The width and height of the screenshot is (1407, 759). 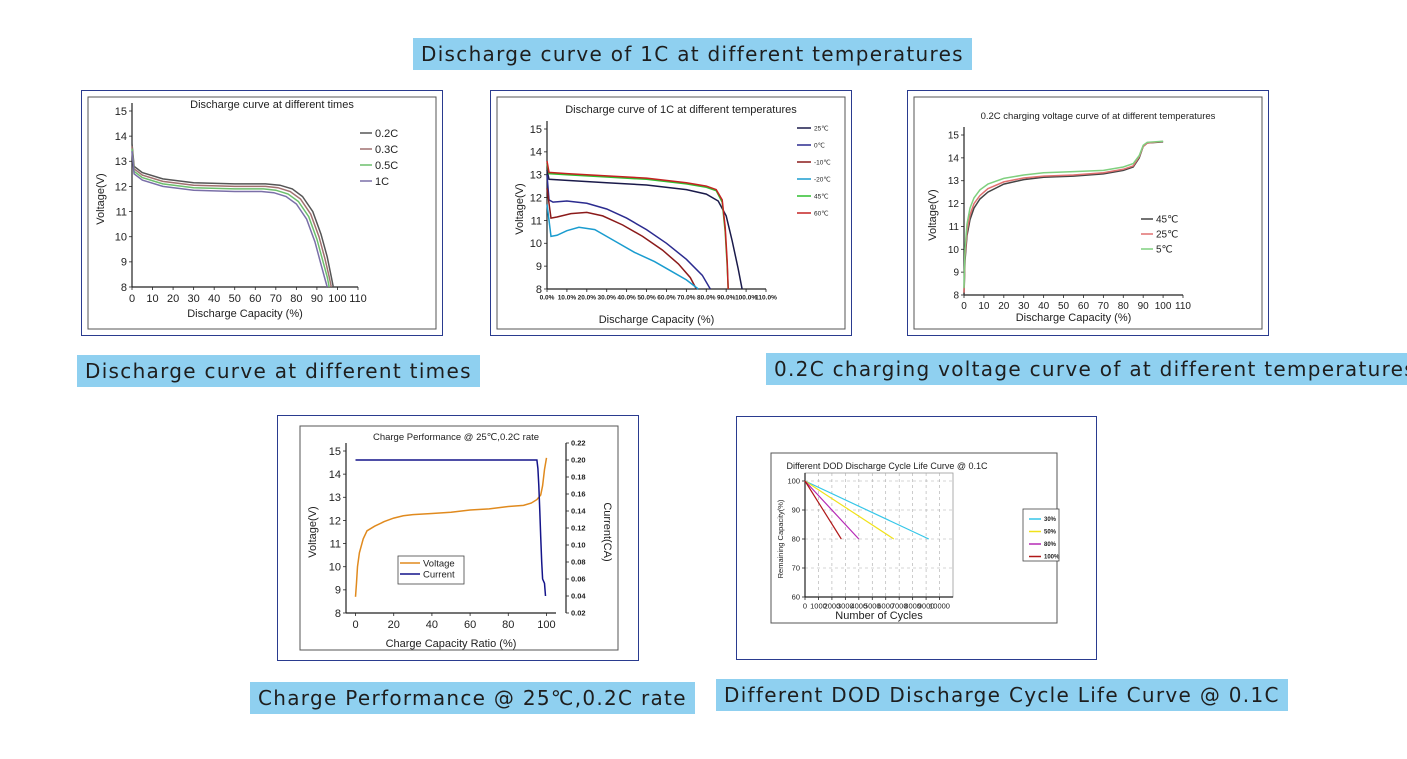 What do you see at coordinates (823, 510) in the screenshot?
I see `series-line-100%` at bounding box center [823, 510].